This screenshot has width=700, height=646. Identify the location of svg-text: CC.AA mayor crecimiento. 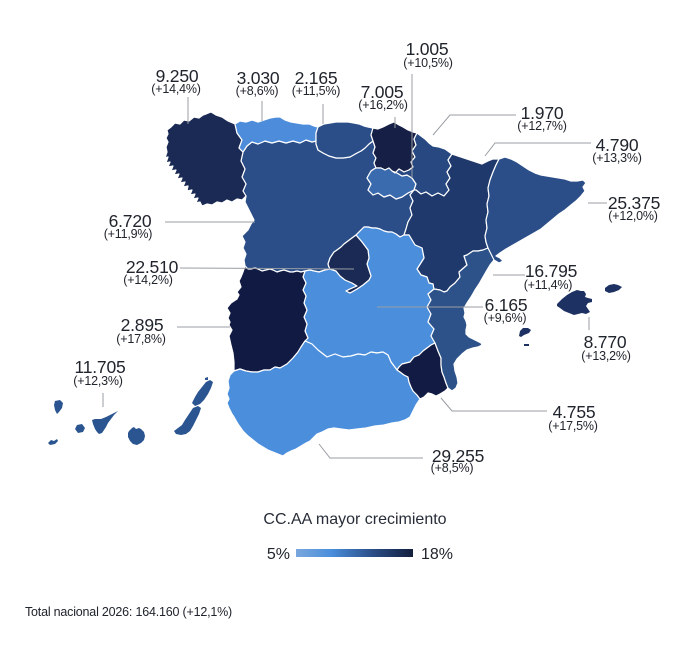
(354, 519).